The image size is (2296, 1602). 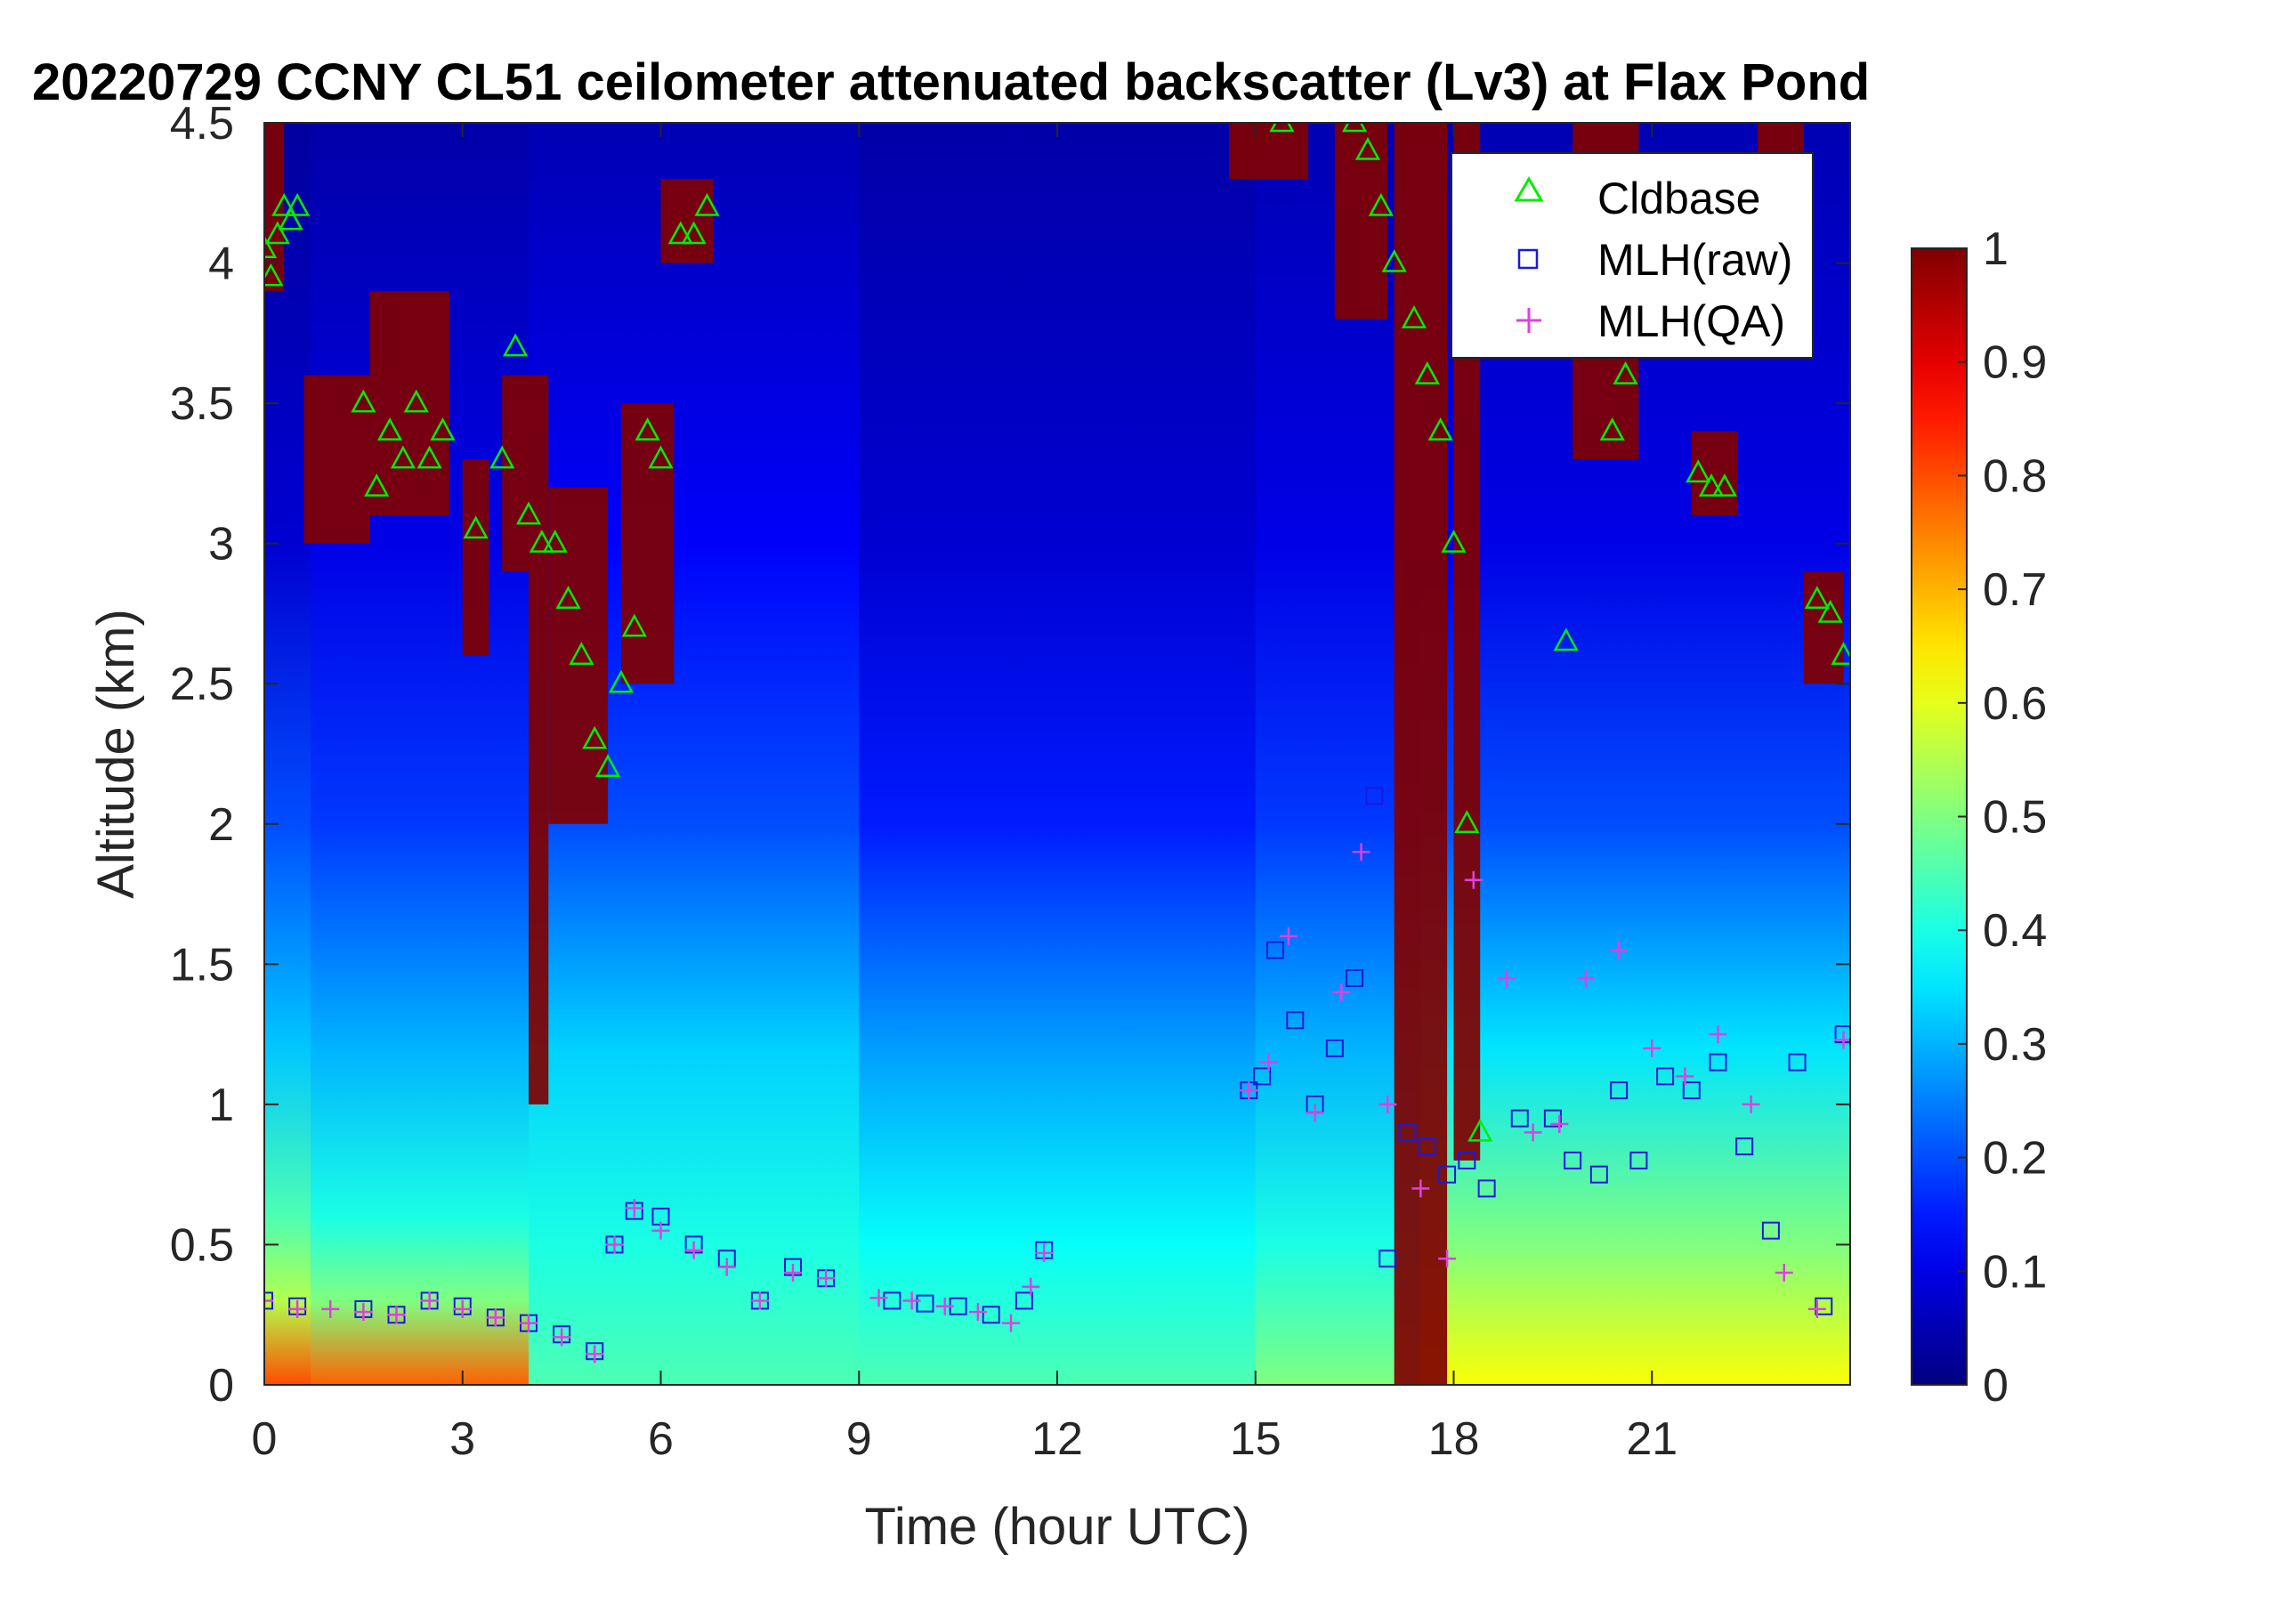 I want to click on colorbar-tick-label: 0.5, so click(x=2015, y=818).